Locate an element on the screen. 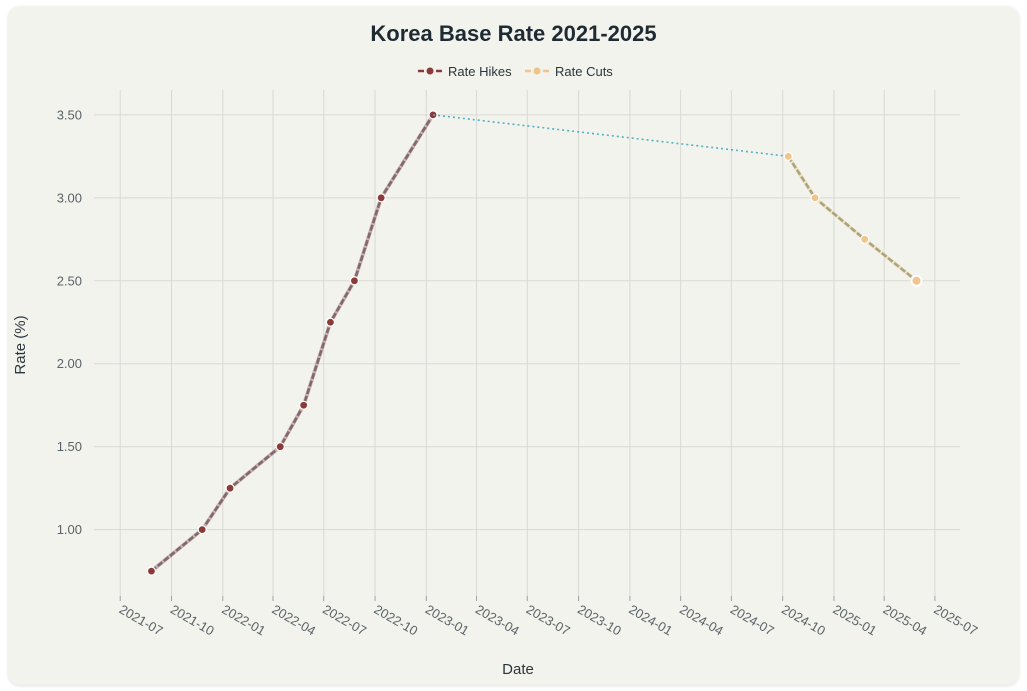  x-tick-label: 2025-01 is located at coordinates (854, 620).